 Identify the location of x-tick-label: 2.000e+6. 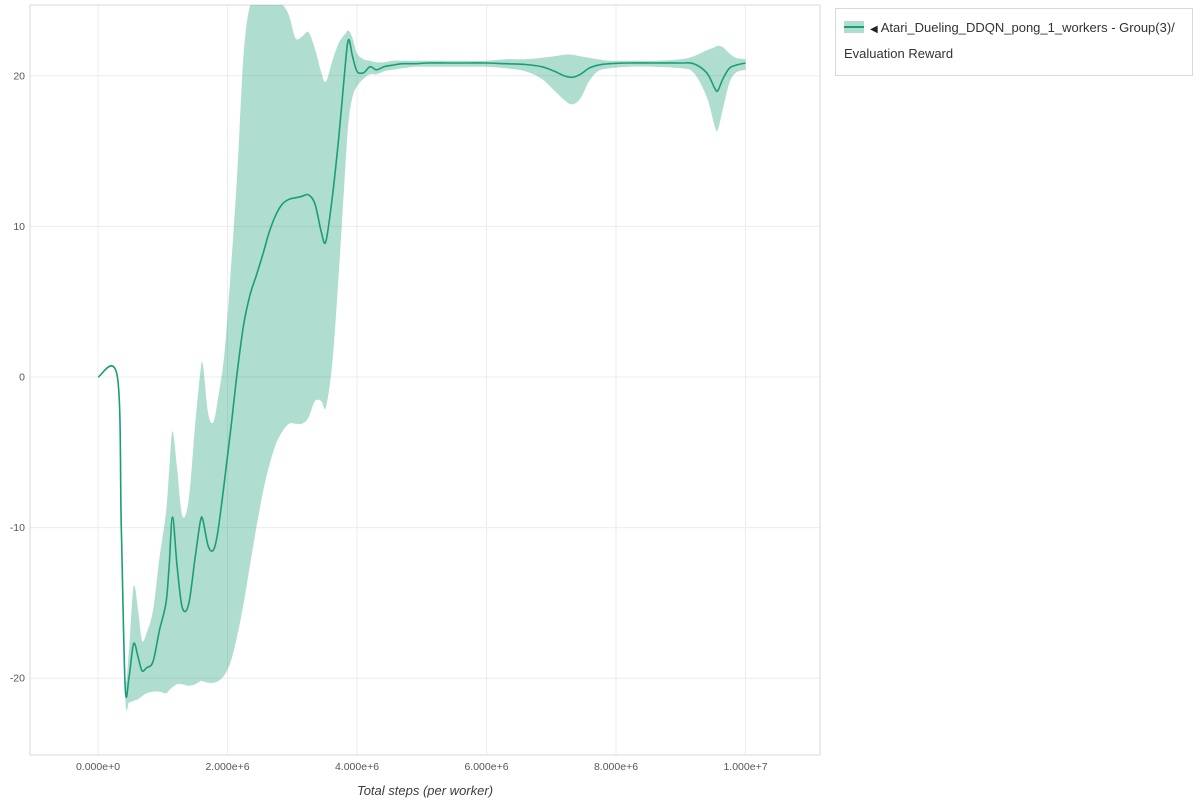
(227, 767).